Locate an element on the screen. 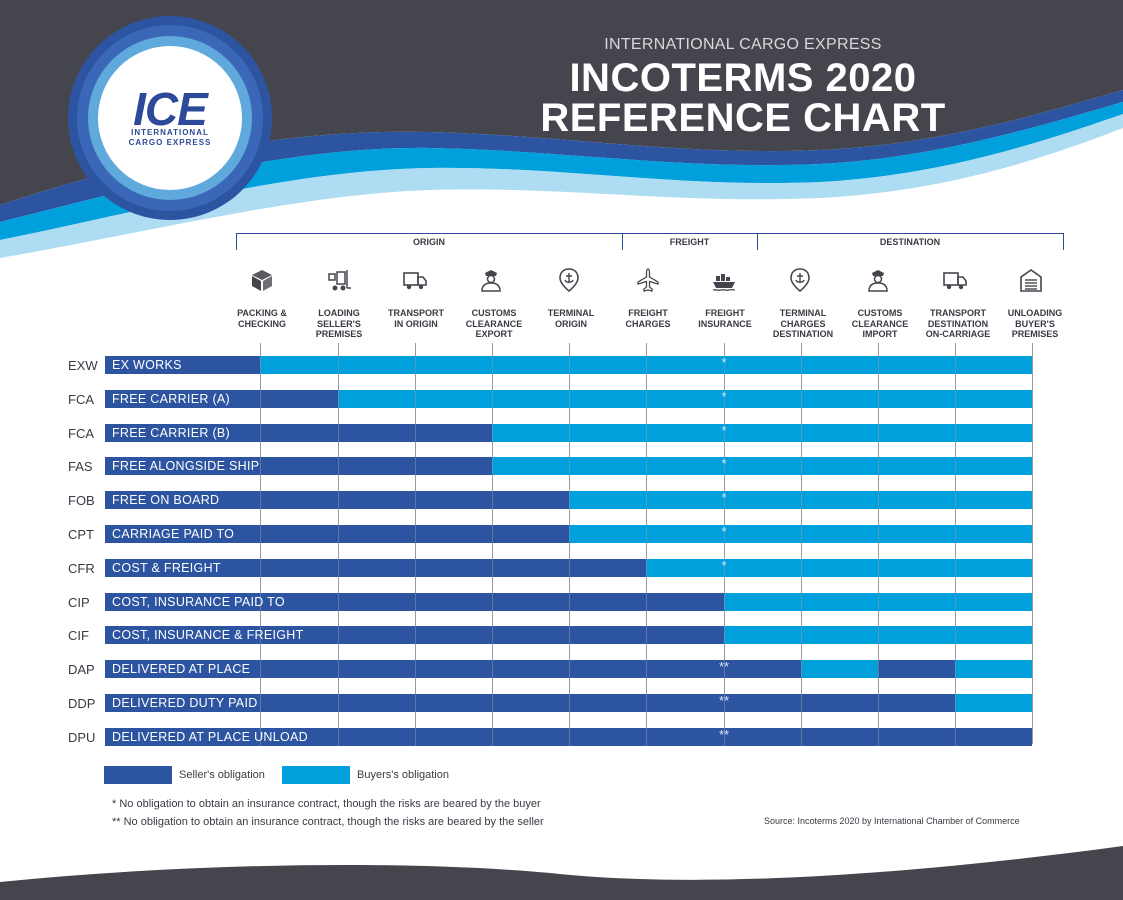 The height and width of the screenshot is (900, 1123). customs-officer-icon is located at coordinates (878, 281).